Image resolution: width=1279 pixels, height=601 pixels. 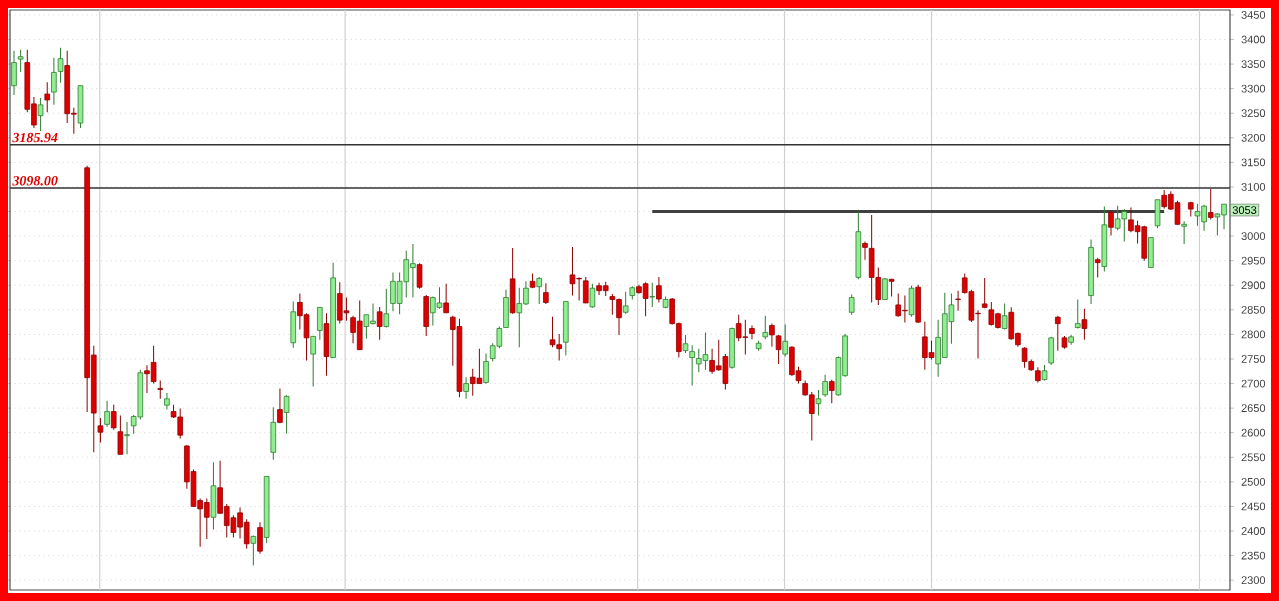 What do you see at coordinates (1253, 383) in the screenshot?
I see `y-tick-label: 2700` at bounding box center [1253, 383].